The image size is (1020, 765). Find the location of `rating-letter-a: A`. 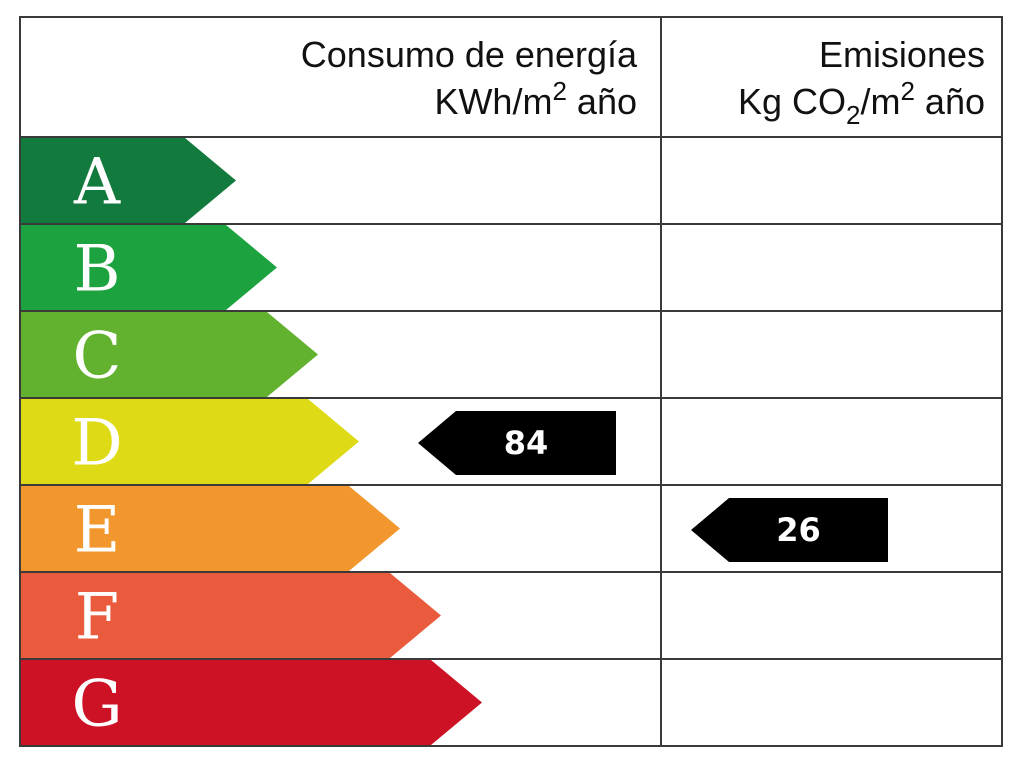

rating-letter-a: A is located at coordinates (97, 183).